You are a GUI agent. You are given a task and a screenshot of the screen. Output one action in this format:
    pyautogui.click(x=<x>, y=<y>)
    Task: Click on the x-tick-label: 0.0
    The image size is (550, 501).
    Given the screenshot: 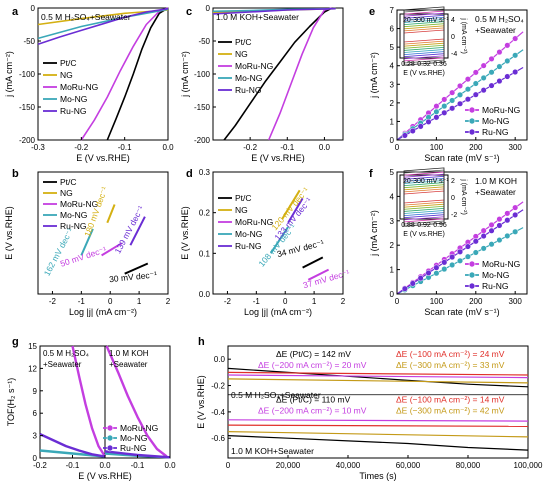 What is the action you would take?
    pyautogui.click(x=105, y=465)
    